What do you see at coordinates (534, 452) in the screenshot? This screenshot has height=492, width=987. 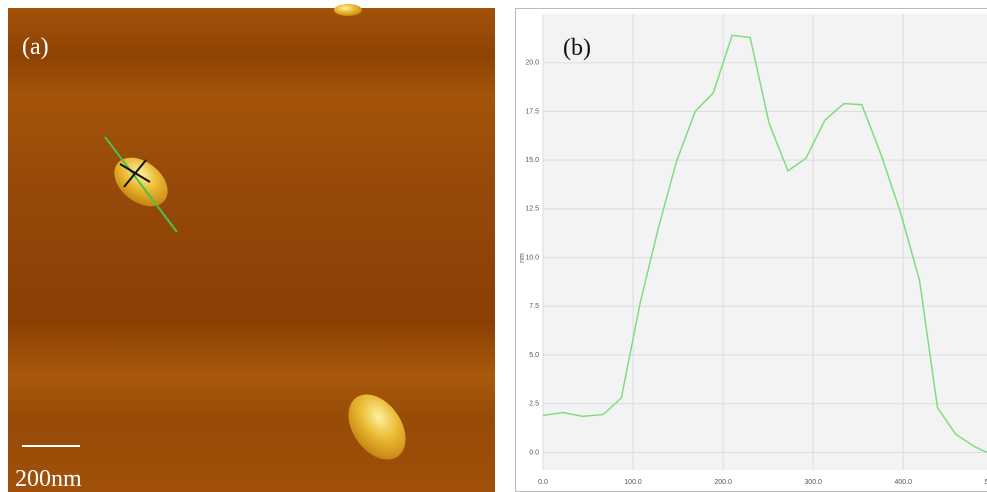 I see `y-tick-label: 0.0` at bounding box center [534, 452].